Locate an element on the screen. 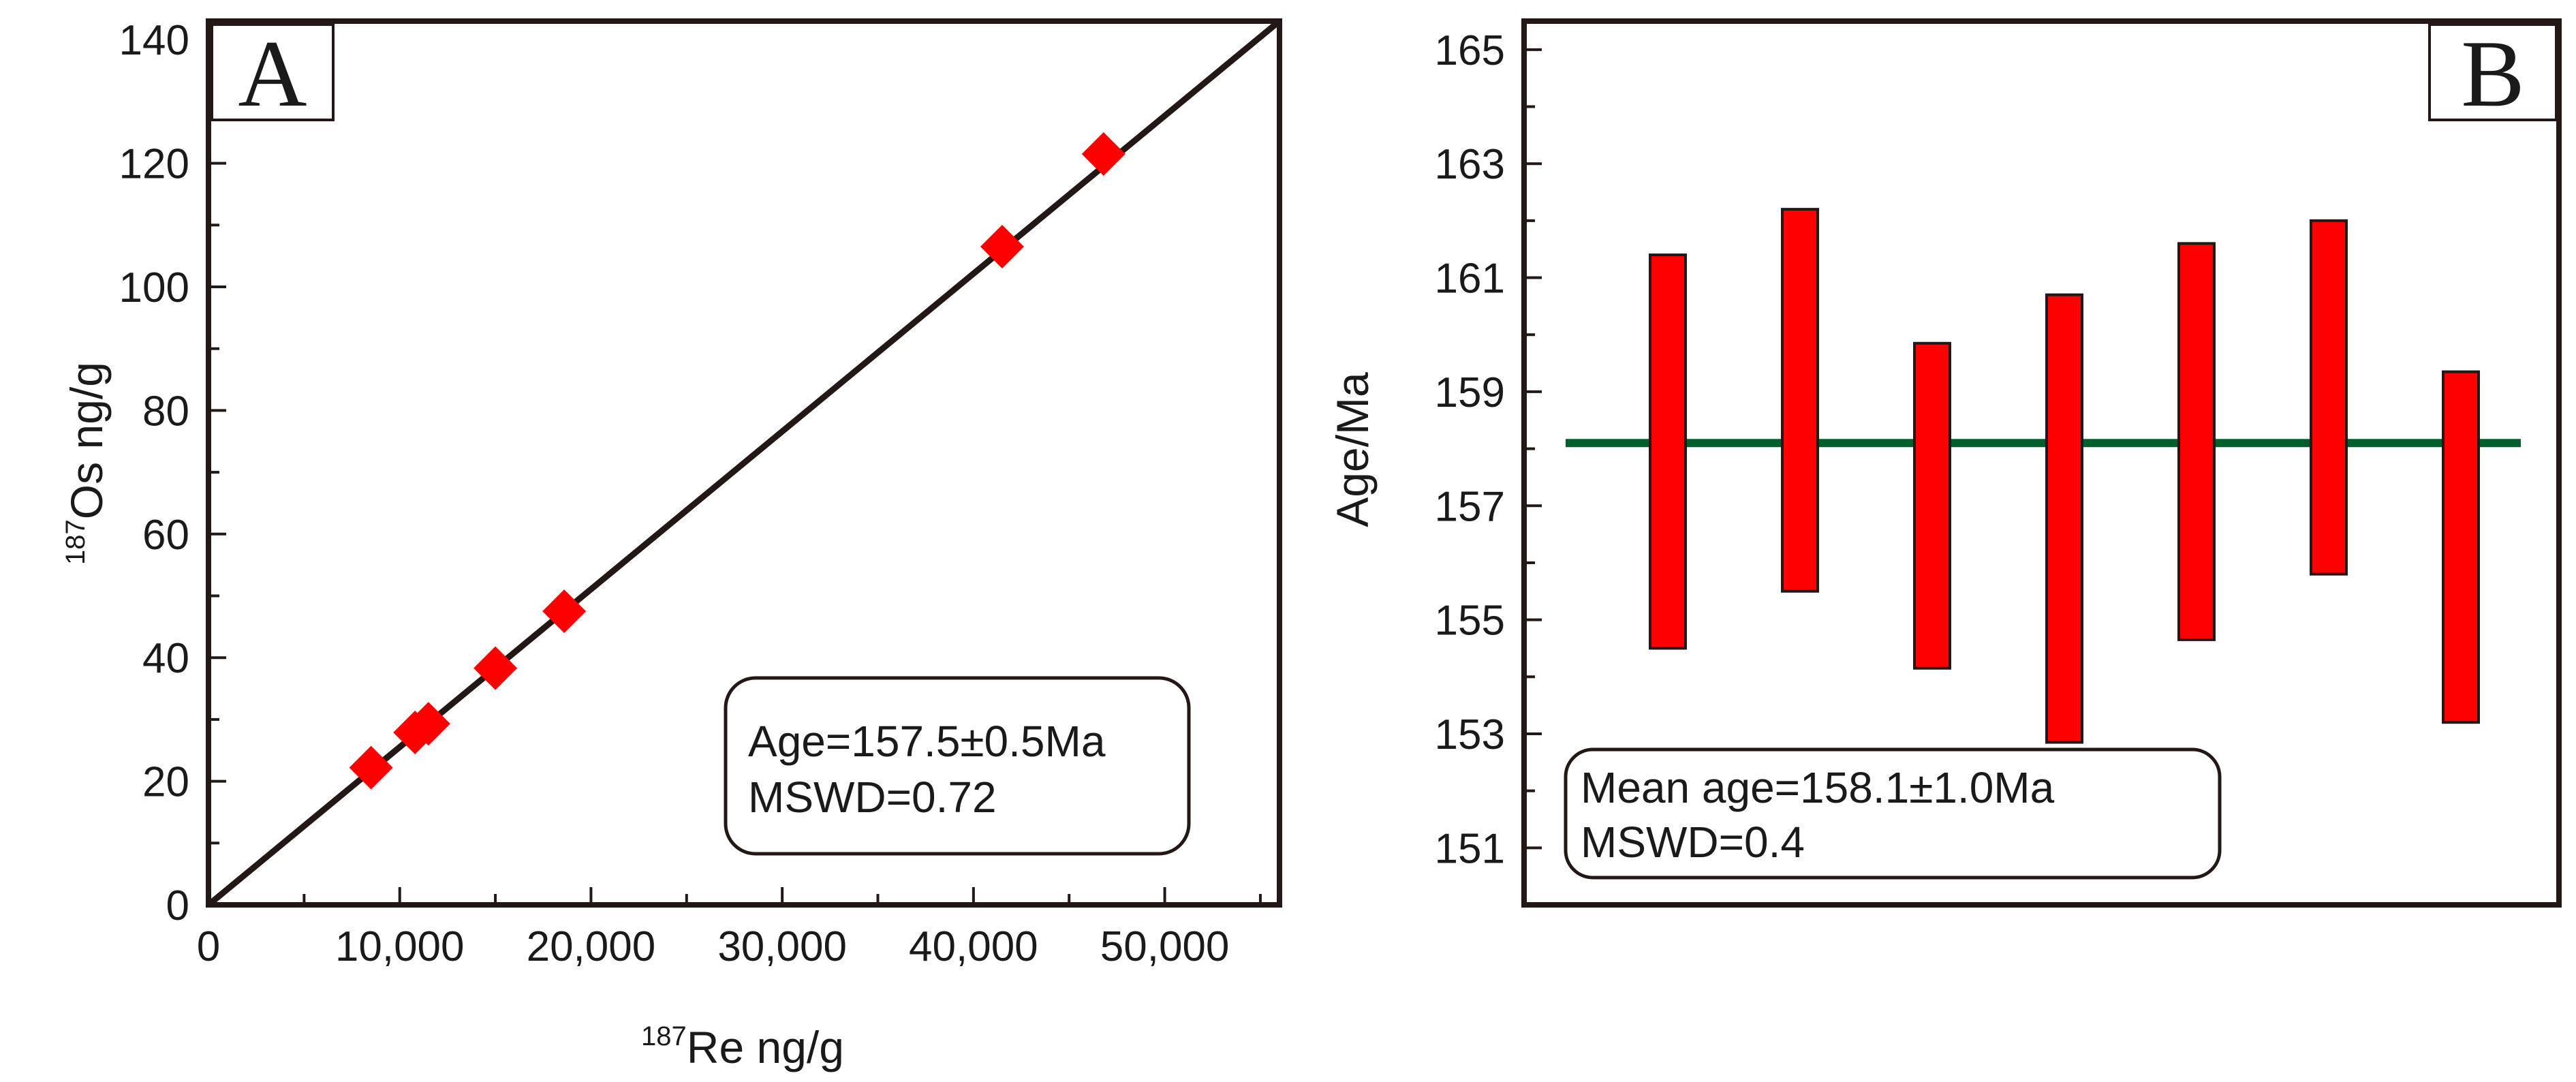 This screenshot has height=1082, width=2576. panel-a-y-tick-label: 60 is located at coordinates (165, 535).